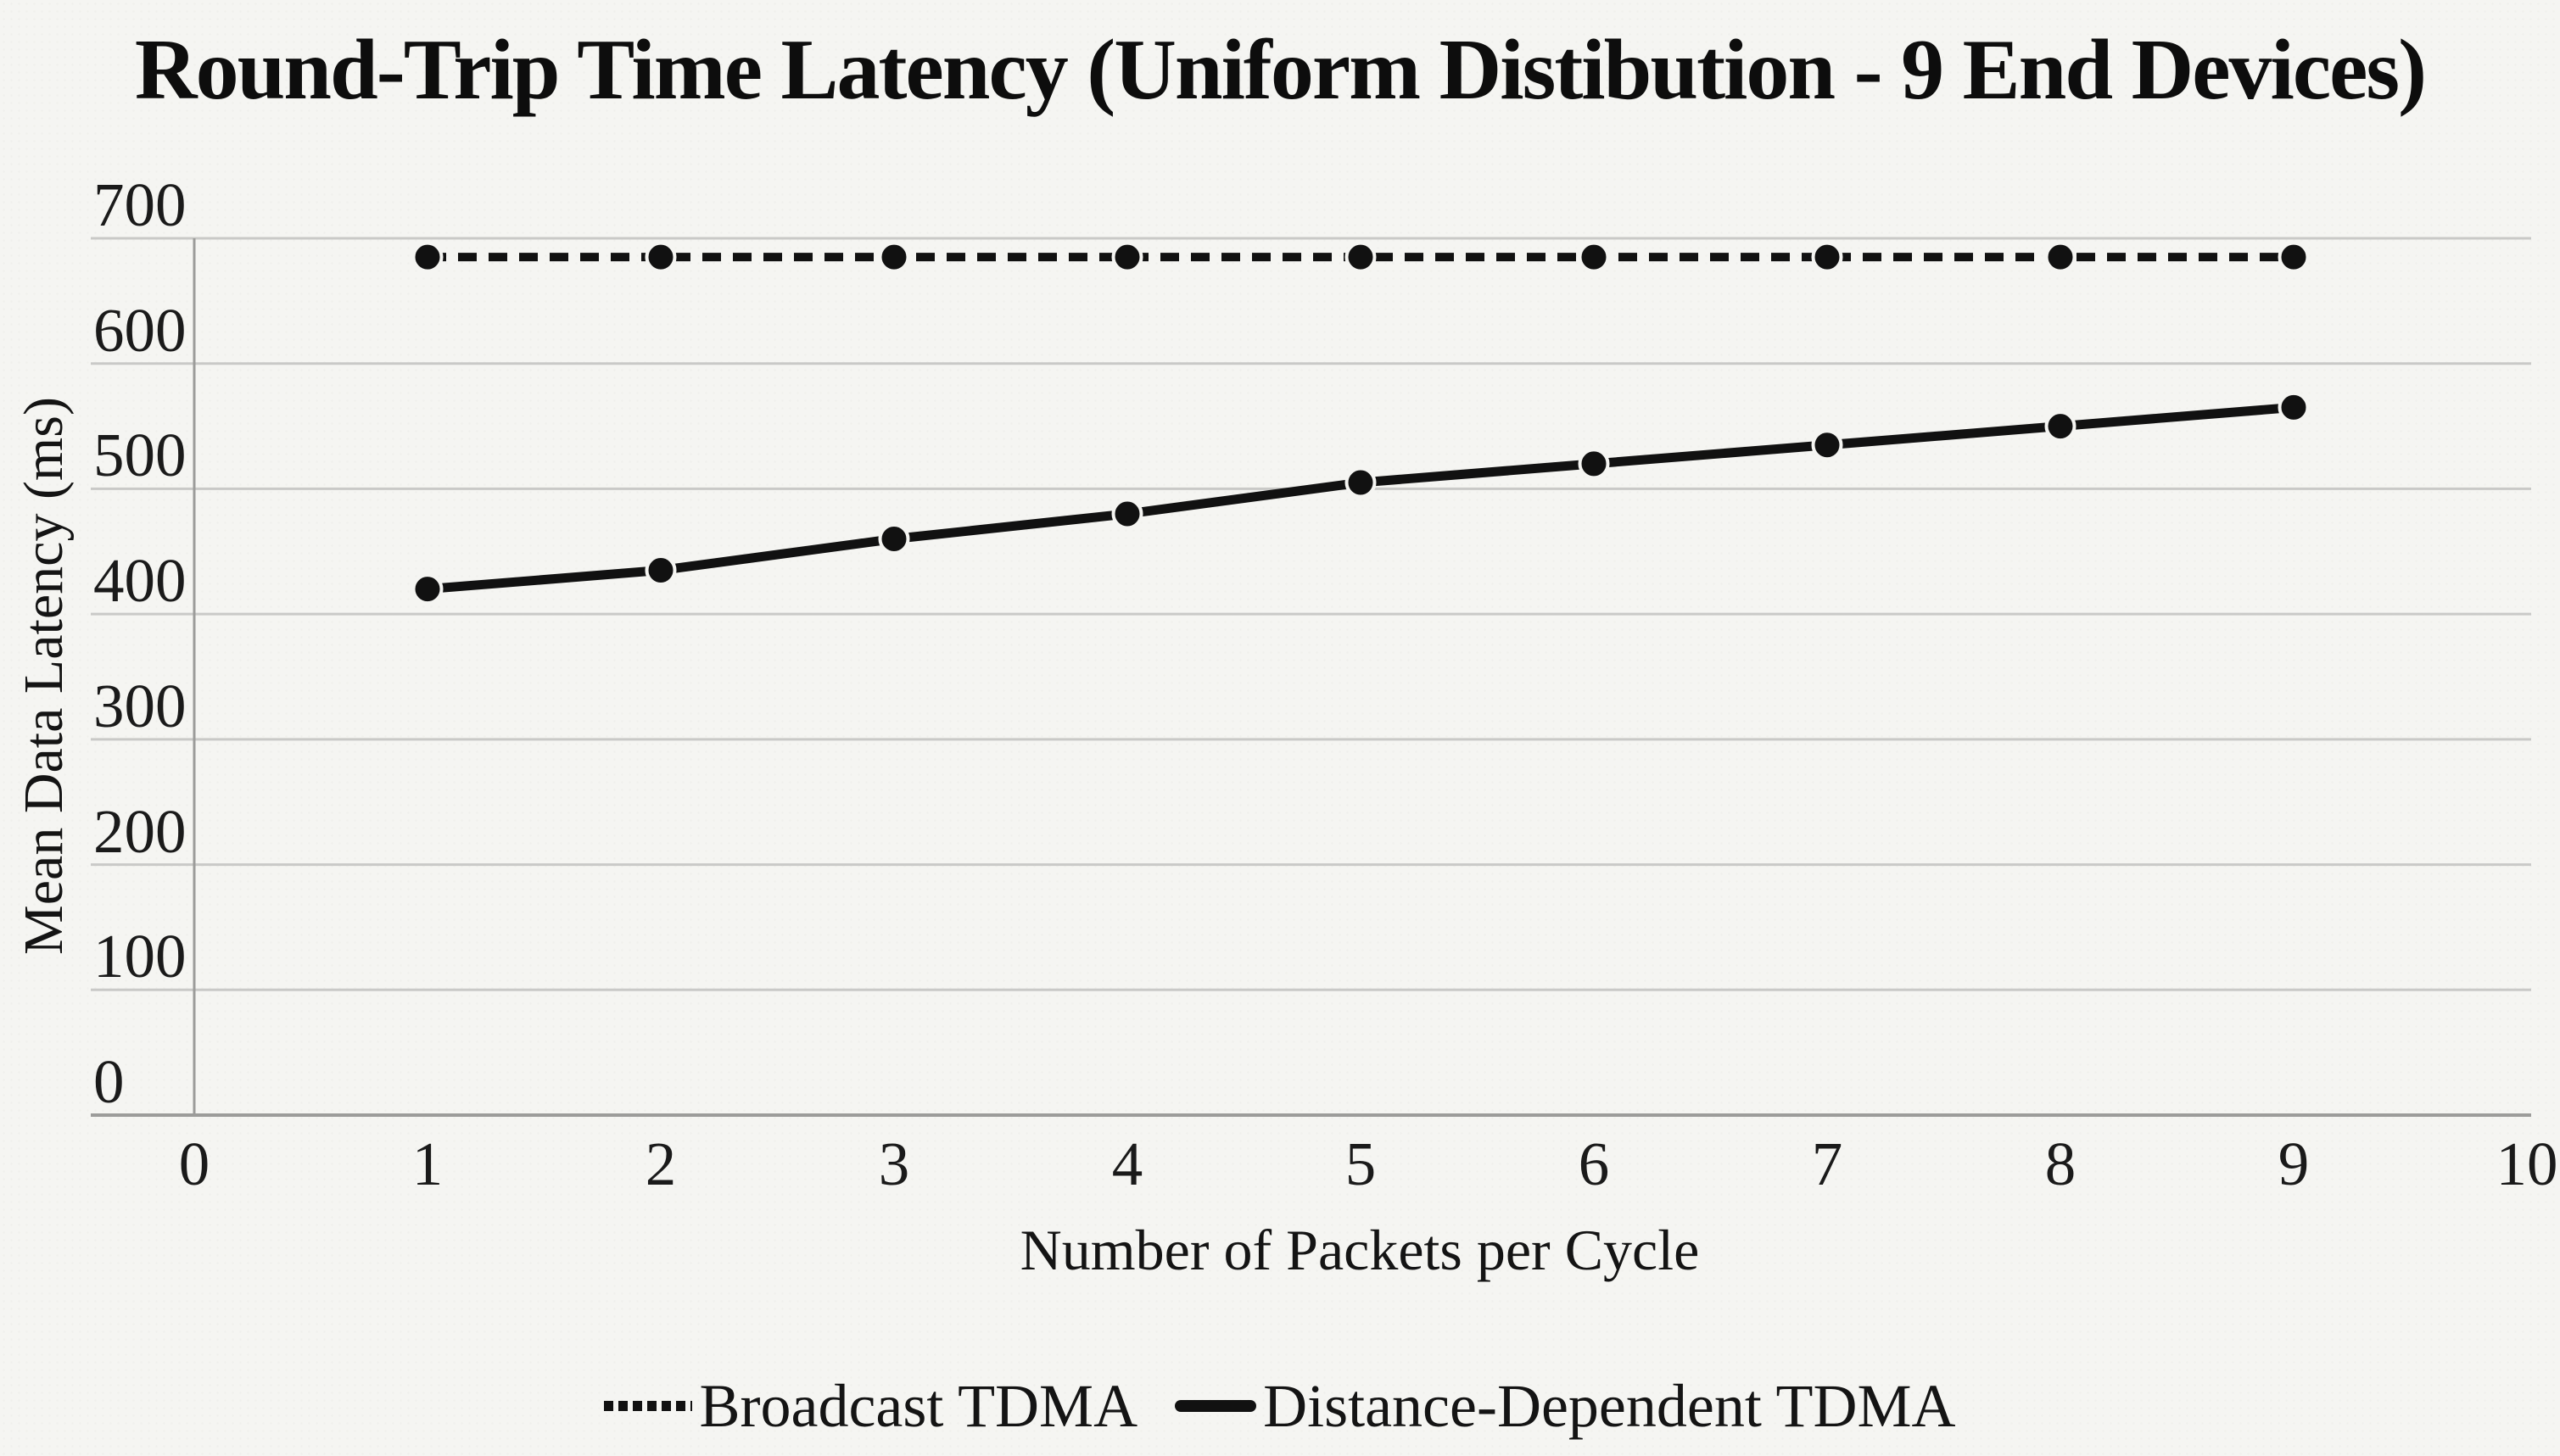 The image size is (2560, 1456). Describe the element at coordinates (140, 456) in the screenshot. I see `y-tick-label-500: 500` at that location.